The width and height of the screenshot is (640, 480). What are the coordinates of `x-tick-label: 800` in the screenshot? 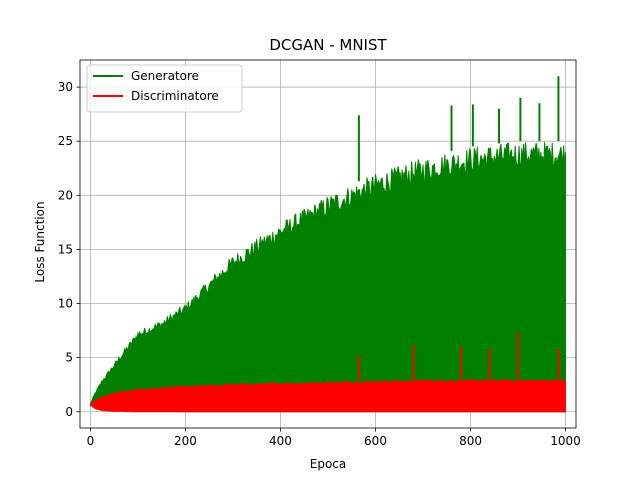 It's located at (470, 441).